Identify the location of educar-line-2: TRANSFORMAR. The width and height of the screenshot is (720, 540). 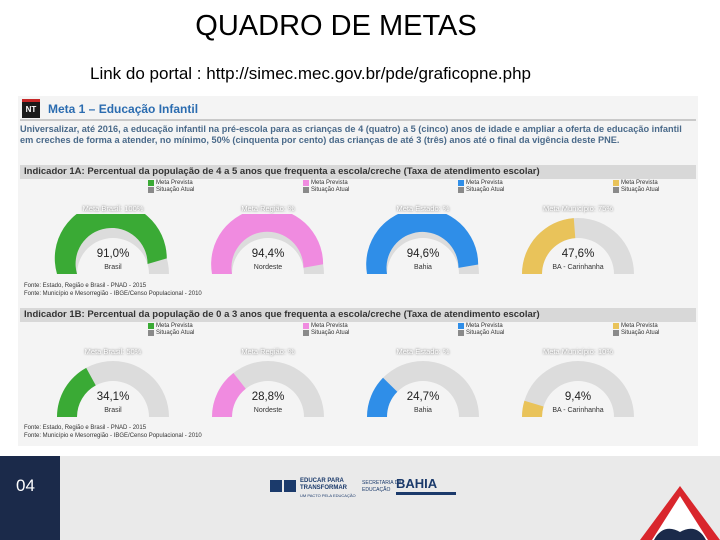
(323, 488).